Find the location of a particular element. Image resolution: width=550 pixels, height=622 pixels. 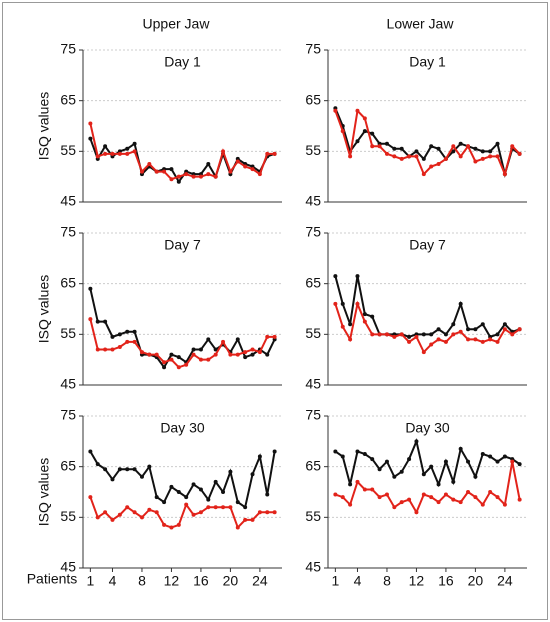

panel-title: Day 30 is located at coordinates (427, 428).